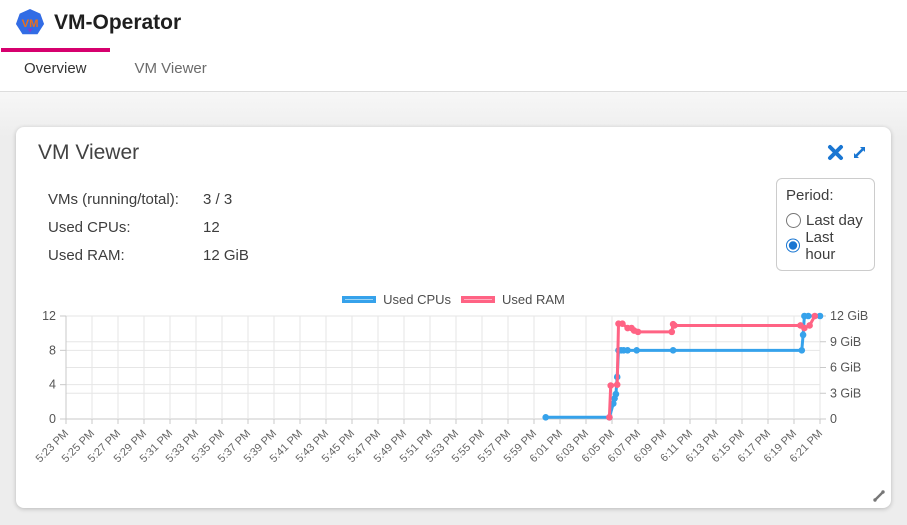 This screenshot has width=907, height=525. Describe the element at coordinates (148, 255) in the screenshot. I see `stat-row-used-ram: Used RAM: 12 GiB` at that location.